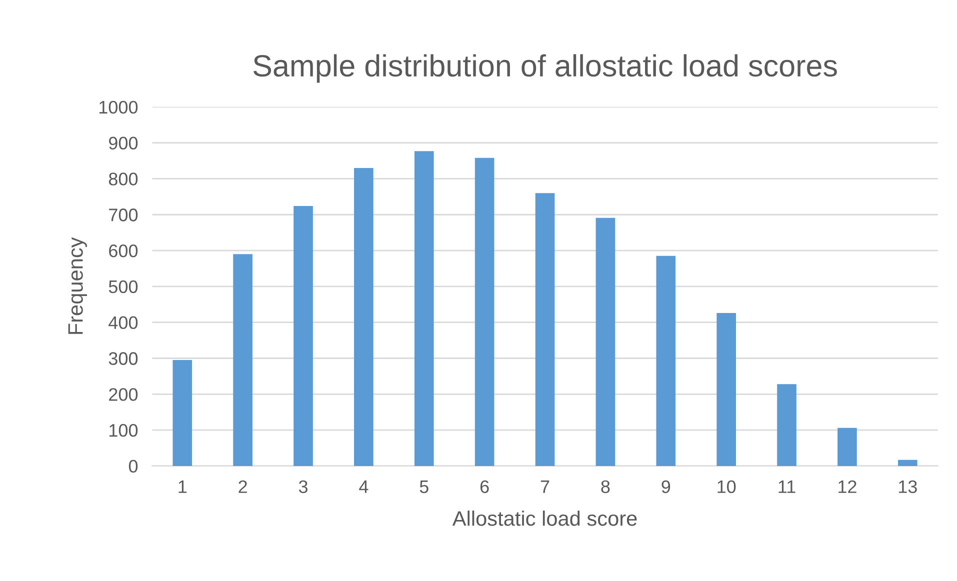 Image resolution: width=957 pixels, height=581 pixels. I want to click on x-tick-label: 3, so click(303, 487).